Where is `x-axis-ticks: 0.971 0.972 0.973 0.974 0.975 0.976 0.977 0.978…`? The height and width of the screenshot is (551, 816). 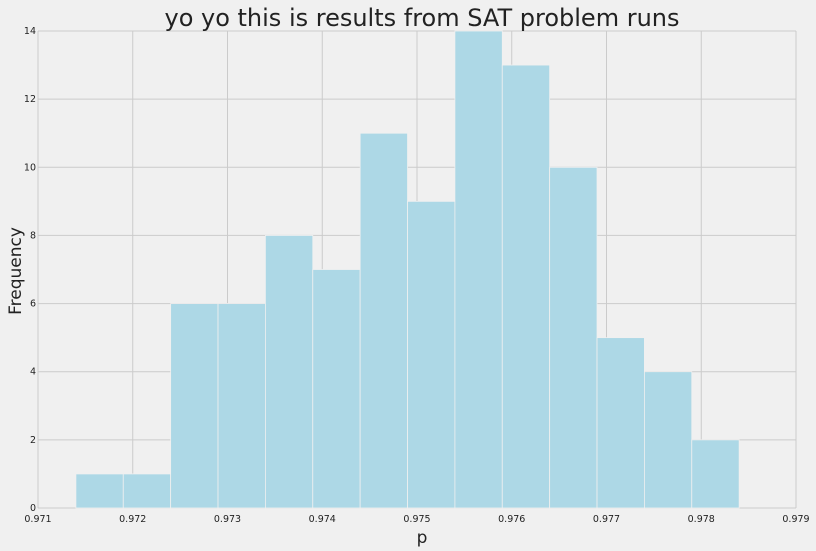
x-axis-ticks: 0.971 0.972 0.973 0.974 0.975 0.976 0.977 0.978… is located at coordinates (416, 519).